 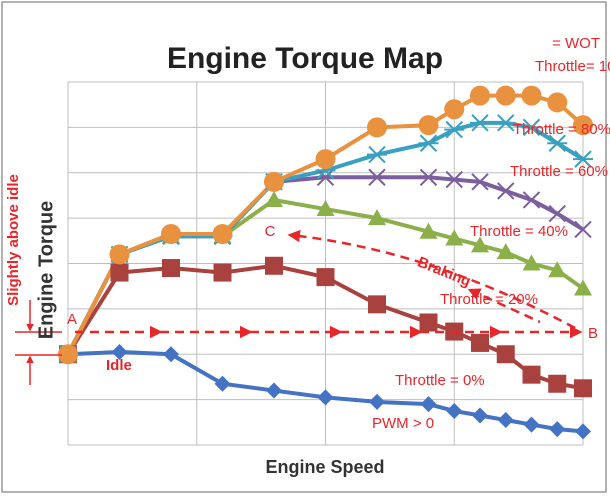 What do you see at coordinates (305, 58) in the screenshot?
I see `chart-title: Engine Torque Map` at bounding box center [305, 58].